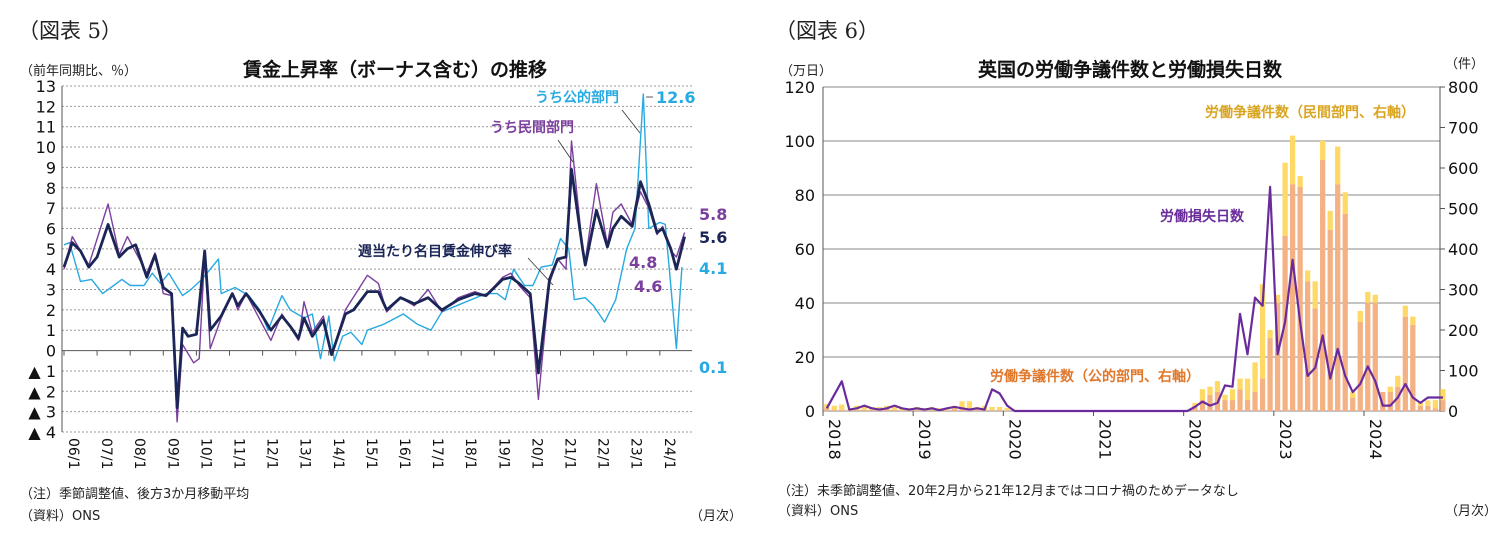 Image resolution: width=1511 pixels, height=549 pixels. Describe the element at coordinates (1130, 69) in the screenshot. I see `chart-6-title: 英国の労働争議件数と労働損失日数` at that location.